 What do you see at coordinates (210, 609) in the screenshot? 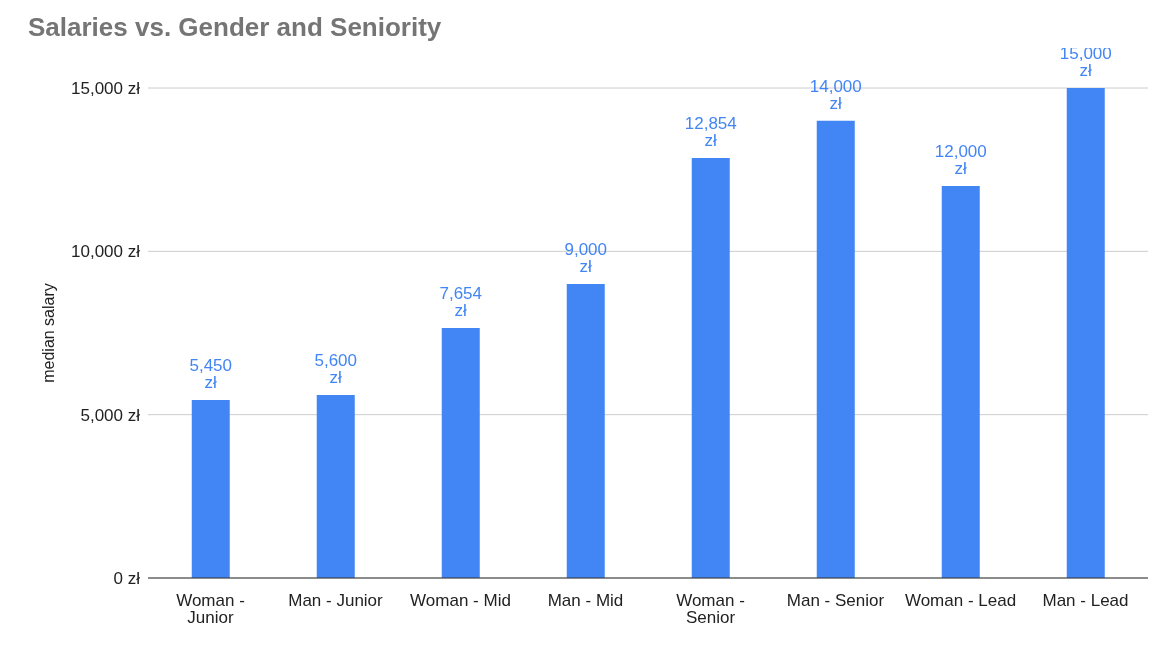
I see `x-tick-label: Woman - Junior` at bounding box center [210, 609].